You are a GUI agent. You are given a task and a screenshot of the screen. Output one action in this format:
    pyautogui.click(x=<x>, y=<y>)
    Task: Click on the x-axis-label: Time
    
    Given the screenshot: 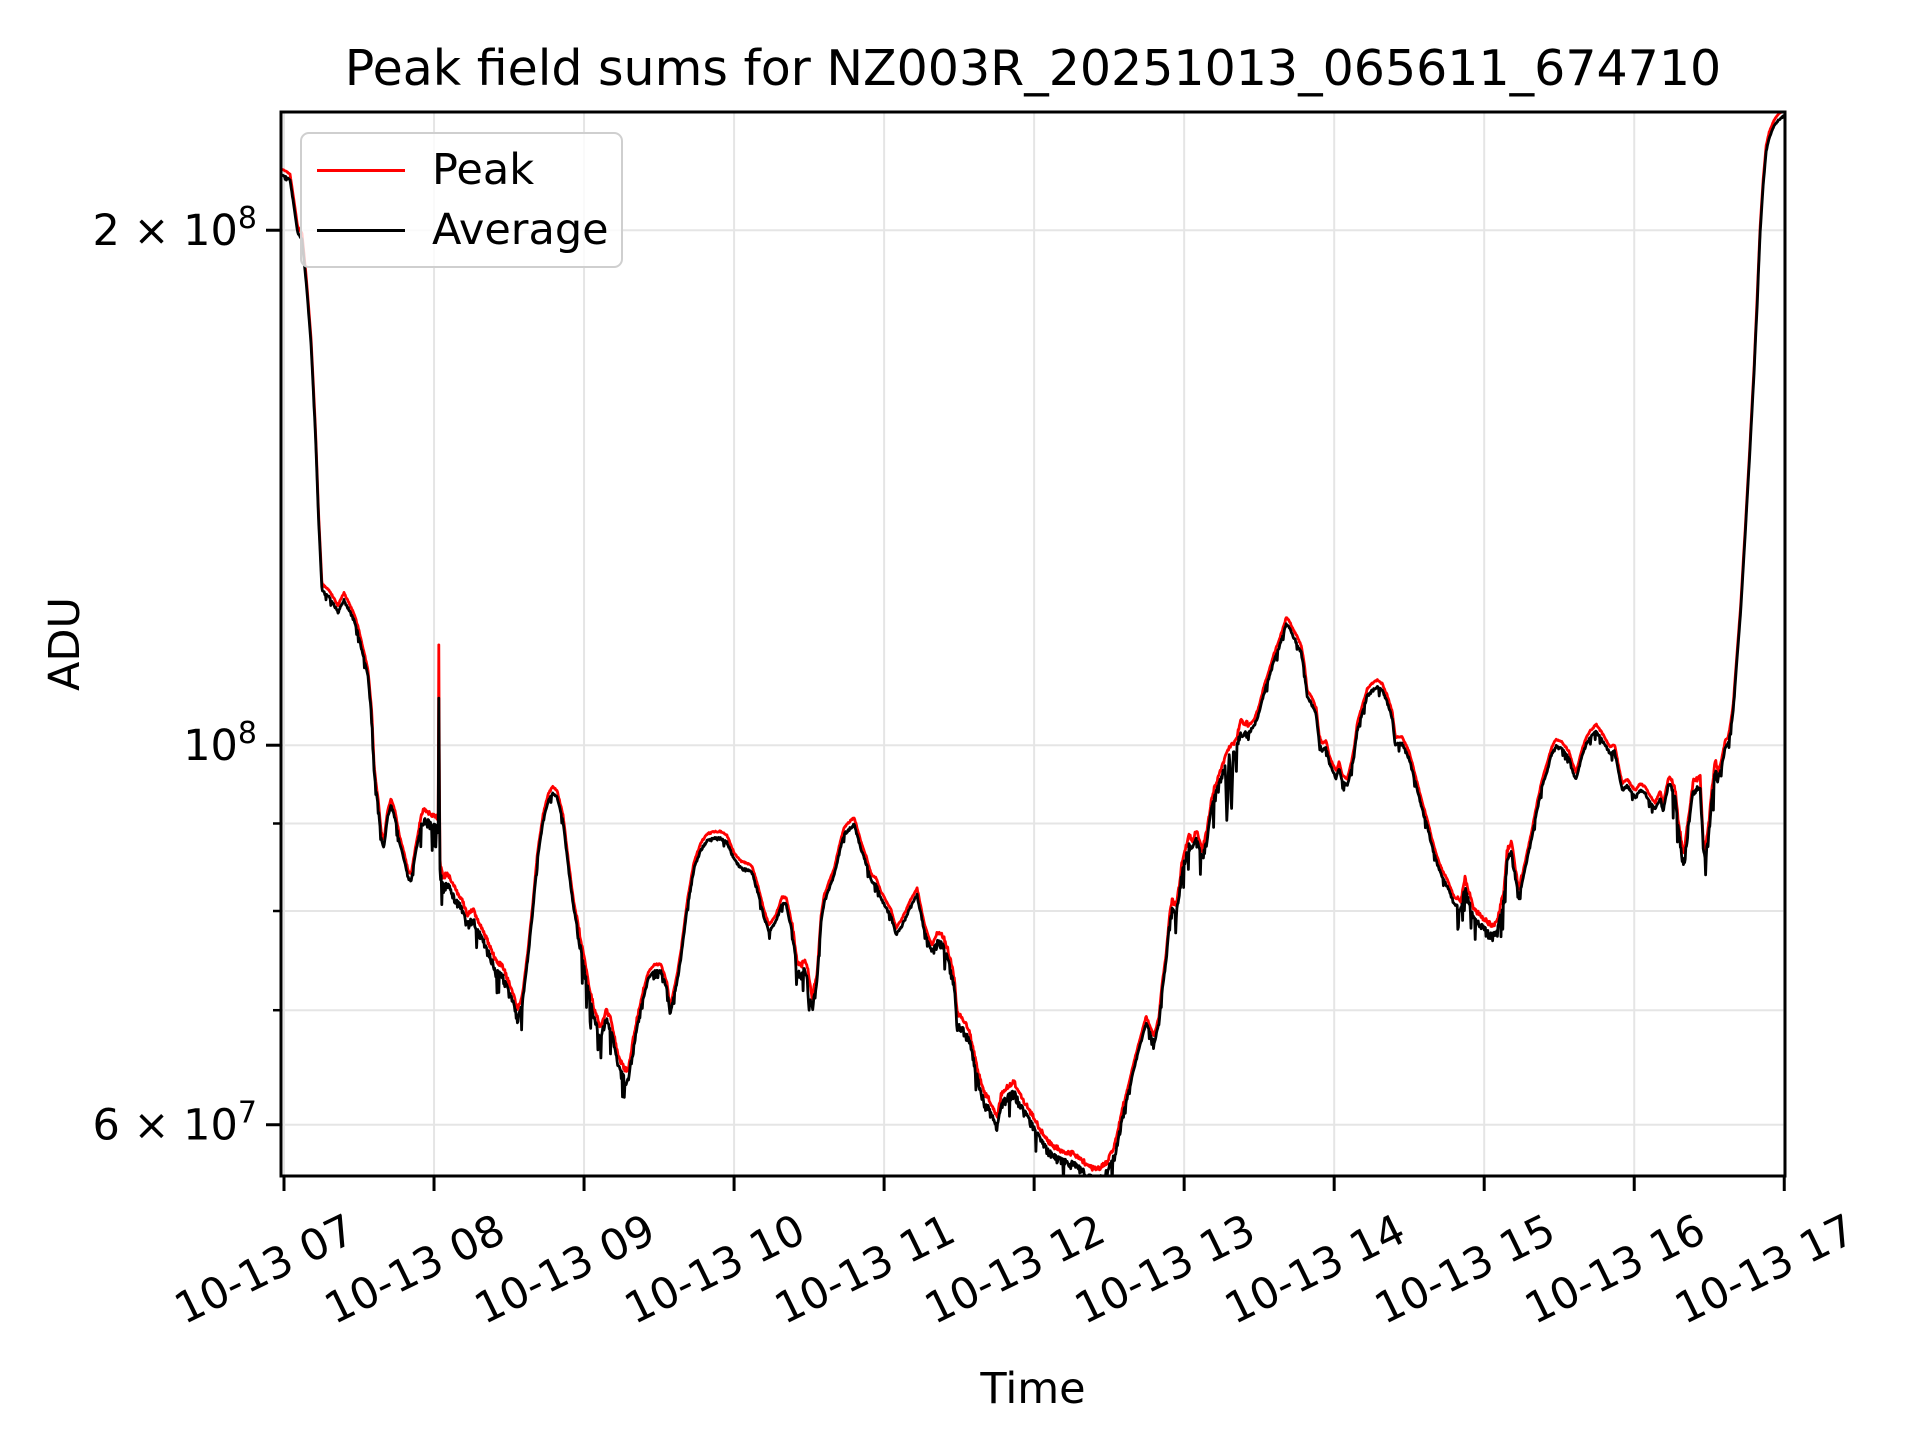 What is the action you would take?
    pyautogui.click(x=1033, y=1389)
    